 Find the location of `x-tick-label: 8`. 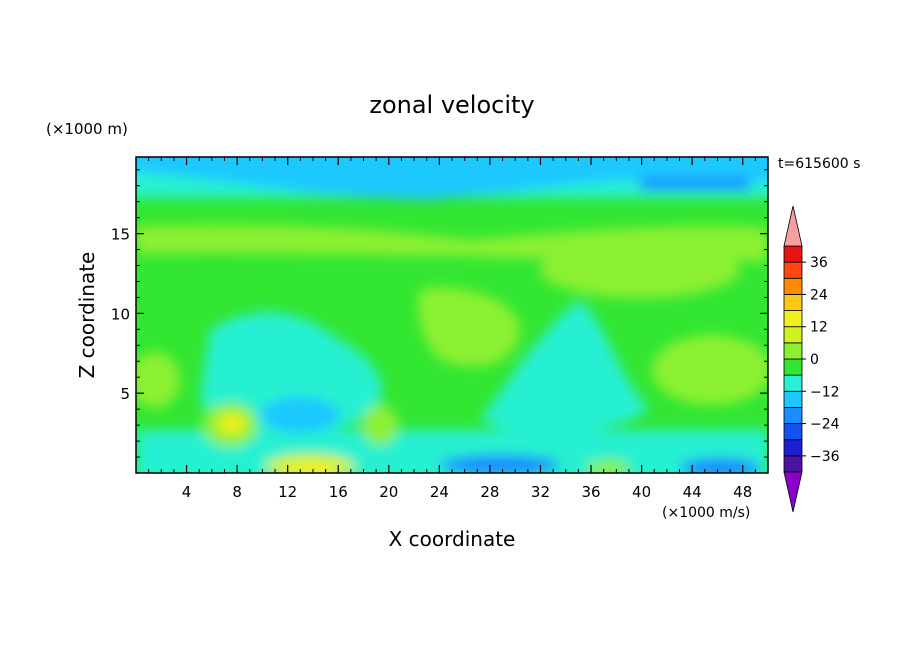

x-tick-label: 8 is located at coordinates (237, 492).